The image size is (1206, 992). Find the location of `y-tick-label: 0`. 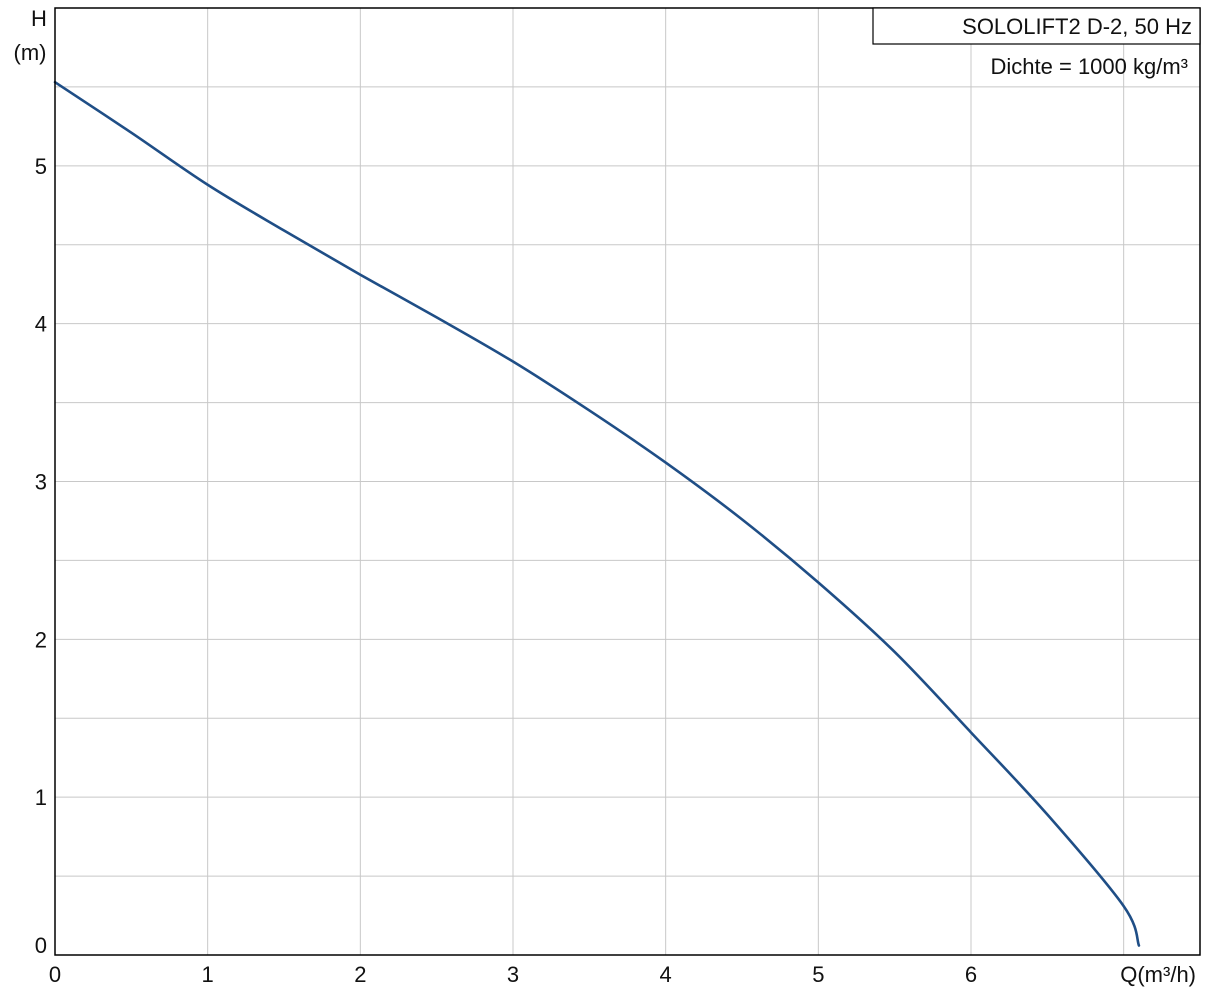

y-tick-label: 0 is located at coordinates (41, 945).